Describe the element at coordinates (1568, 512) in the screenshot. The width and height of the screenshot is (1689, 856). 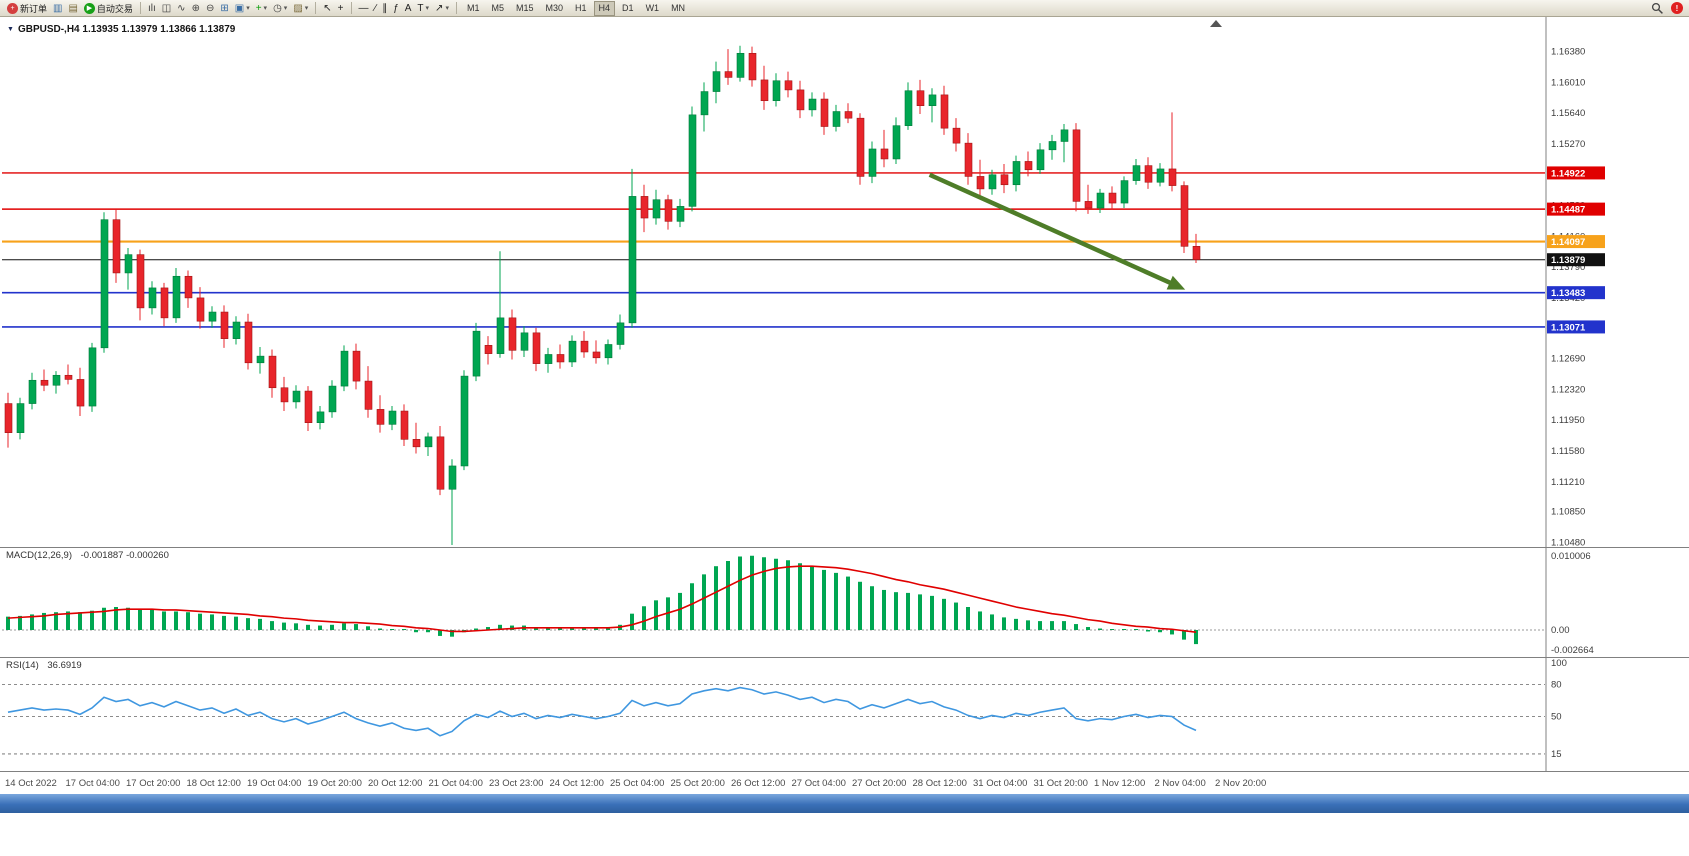
I see `svg-text: 1.10850` at that location.